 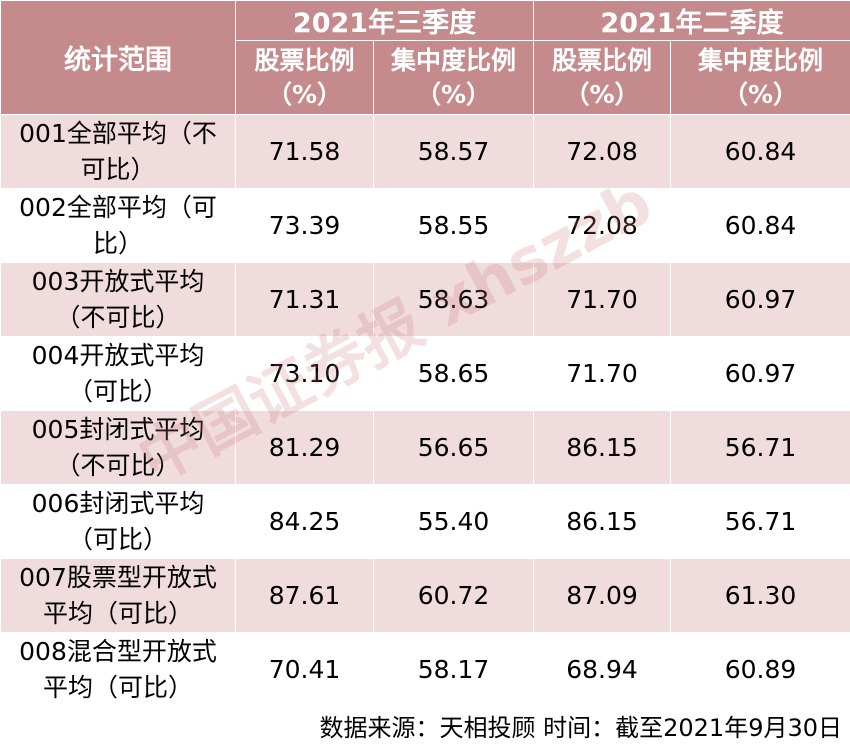 What do you see at coordinates (118, 521) in the screenshot?
I see `row-label: 006封闭式平均（可比）` at bounding box center [118, 521].